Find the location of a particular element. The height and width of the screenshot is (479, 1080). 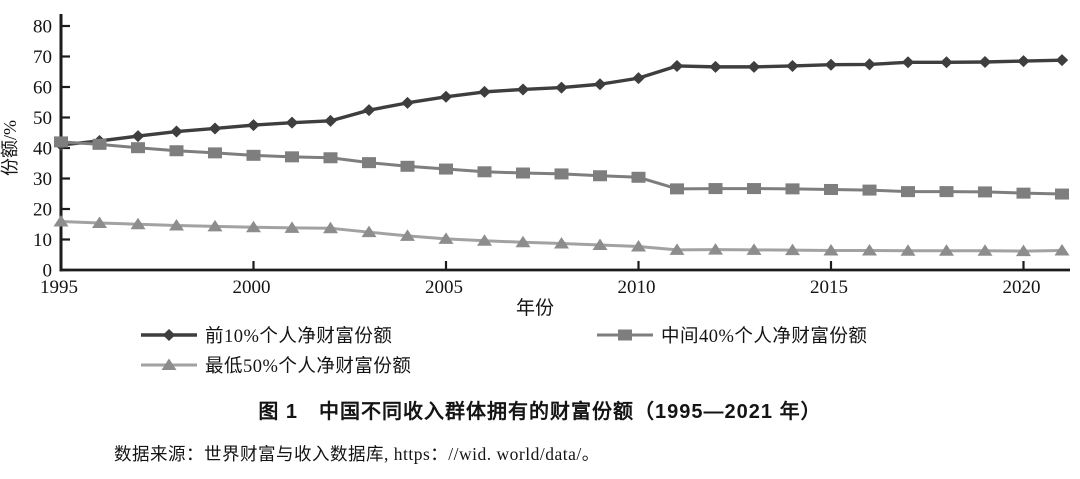

svg-text: 70 is located at coordinates (42, 57).